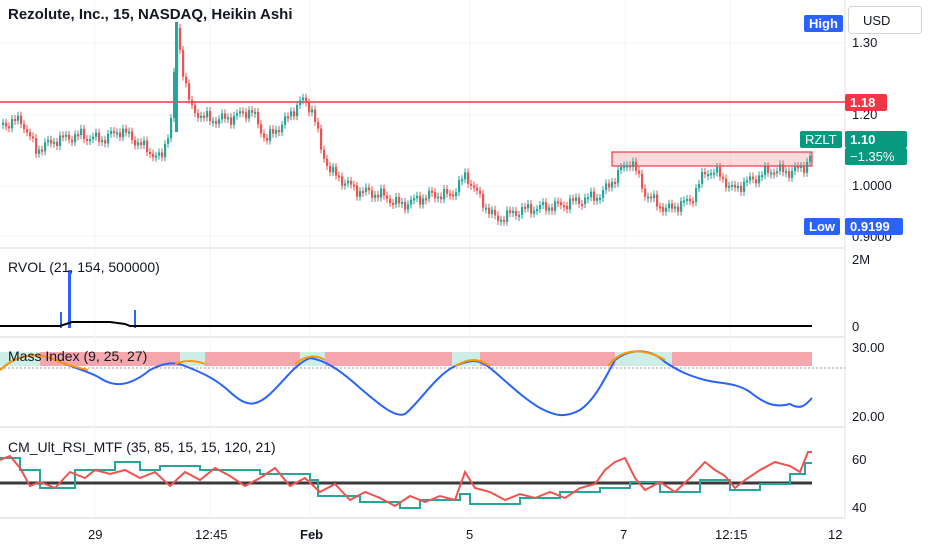  I want to click on supply-zone-box, so click(712, 159).